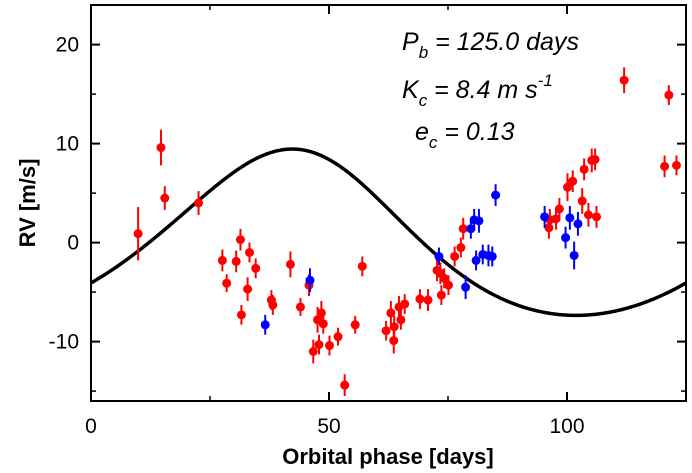 This screenshot has height=473, width=692. What do you see at coordinates (91, 426) in the screenshot?
I see `x-tick-label-0: 0` at bounding box center [91, 426].